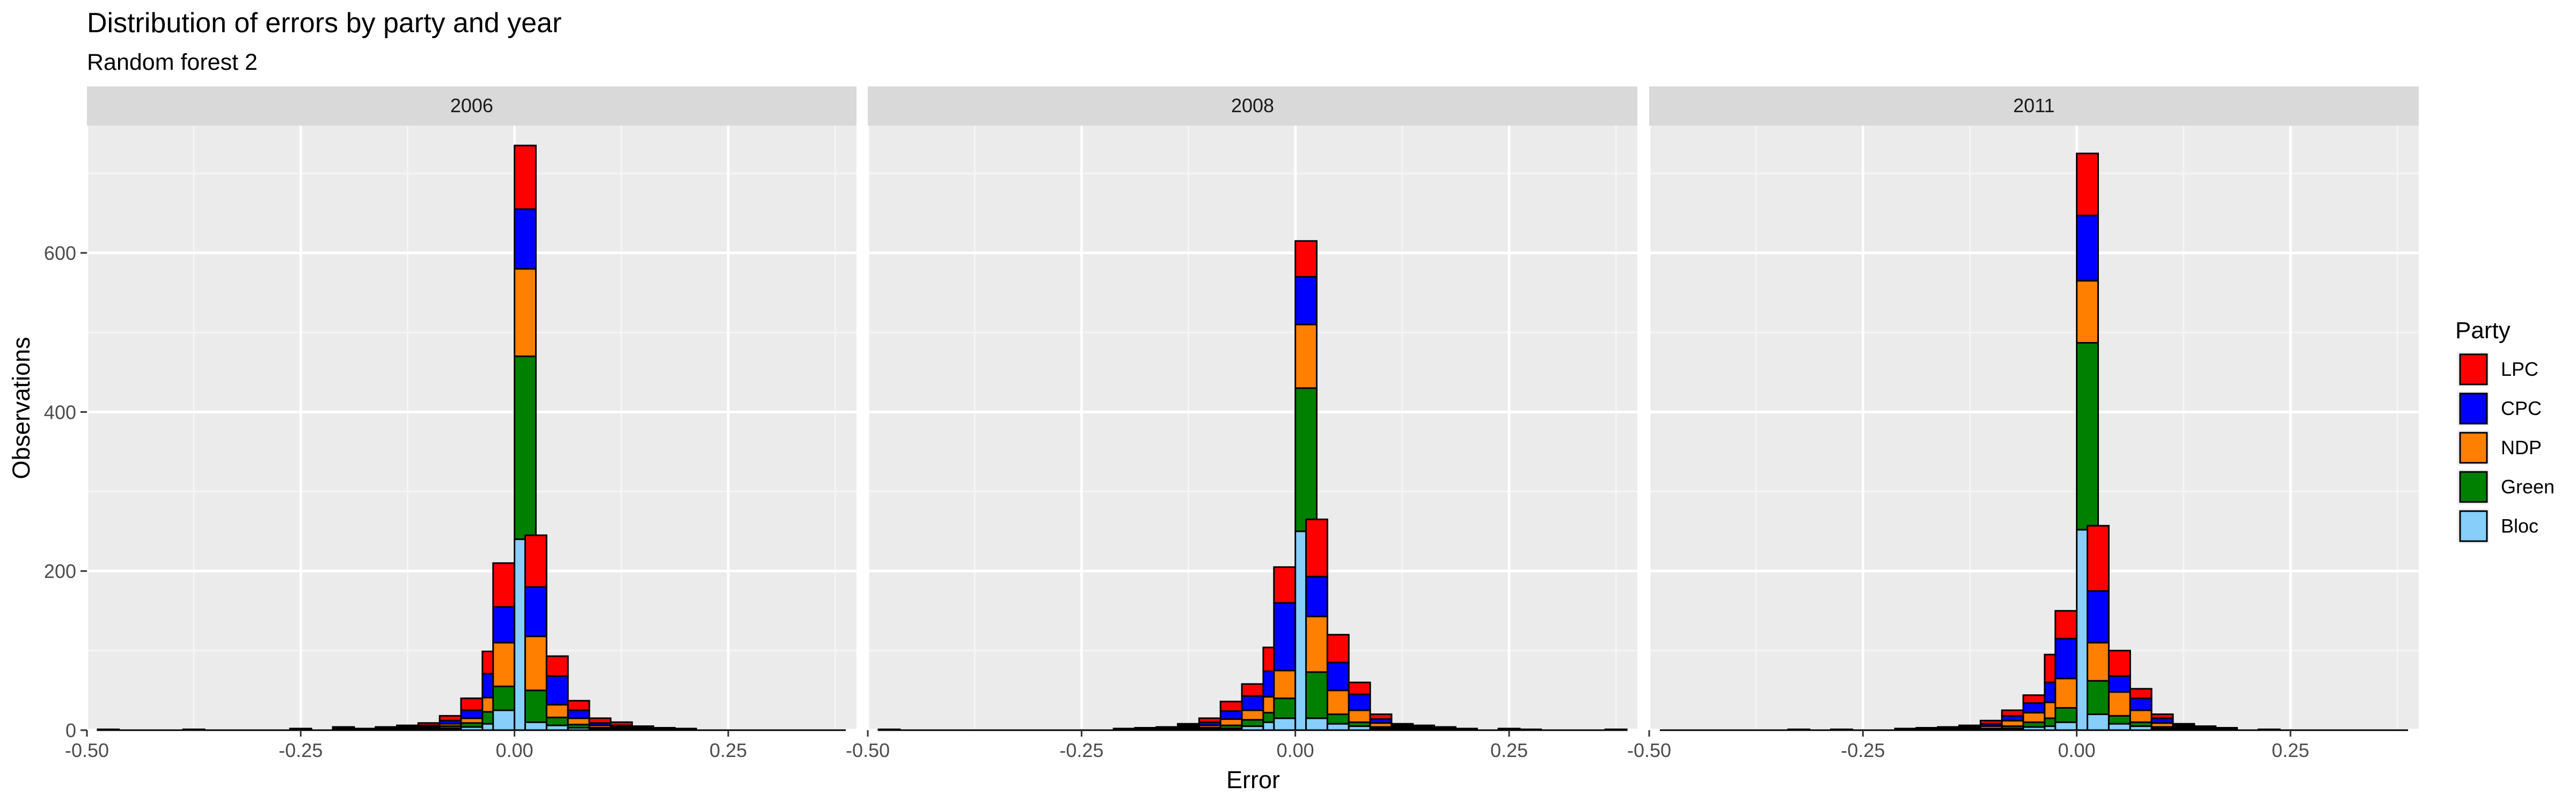 This screenshot has height=808, width=2576. I want to click on legend-label: CPC, so click(2521, 408).